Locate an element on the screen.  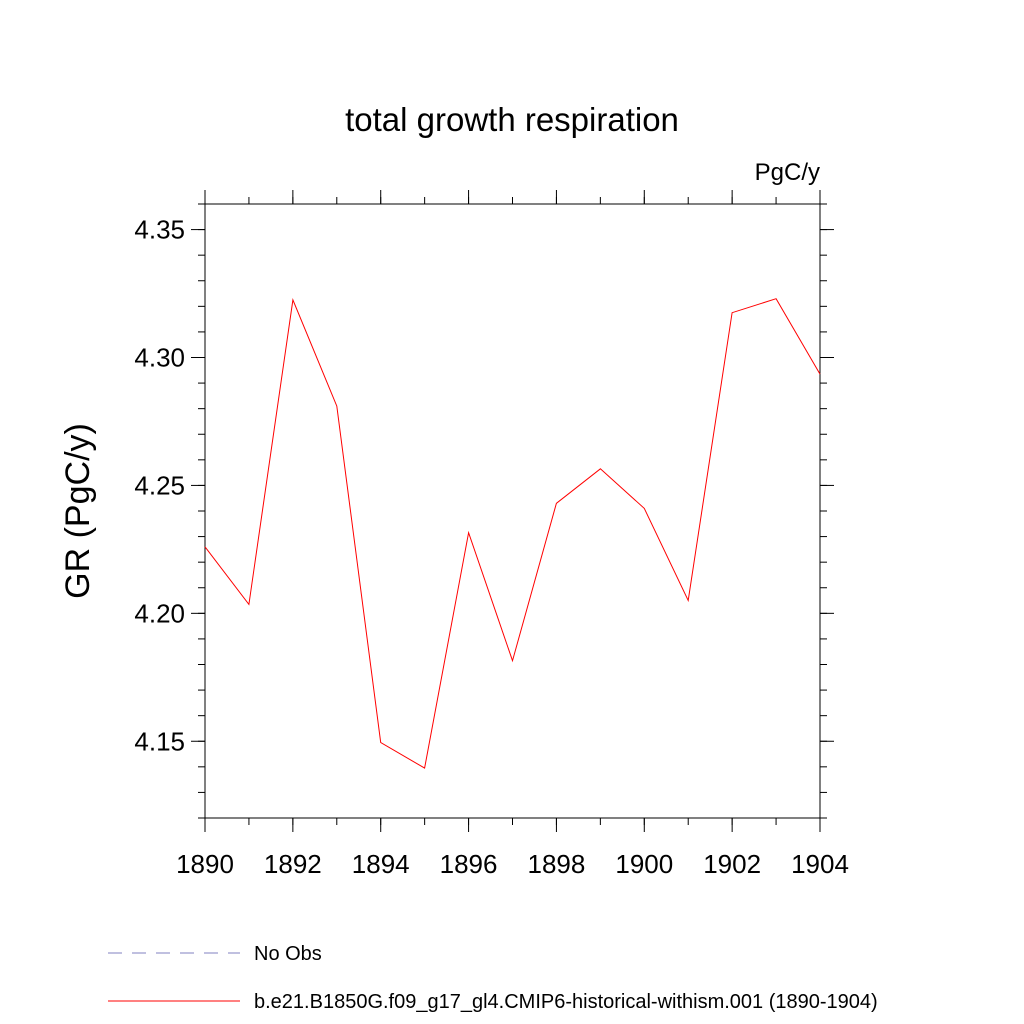
y-tick-label: 4.15 is located at coordinates (159, 741).